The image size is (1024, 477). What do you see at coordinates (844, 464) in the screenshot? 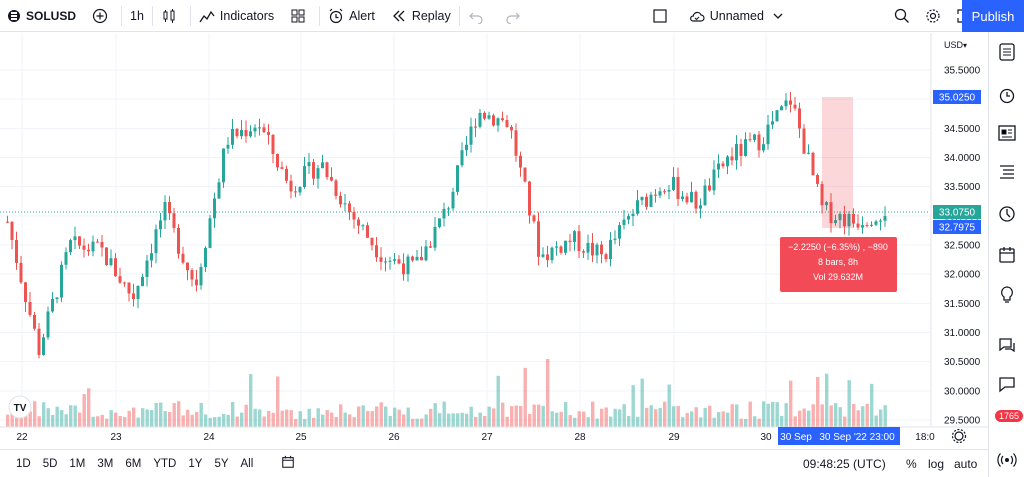
I see `utc-clock: 09:48:25 (UTC)` at bounding box center [844, 464].